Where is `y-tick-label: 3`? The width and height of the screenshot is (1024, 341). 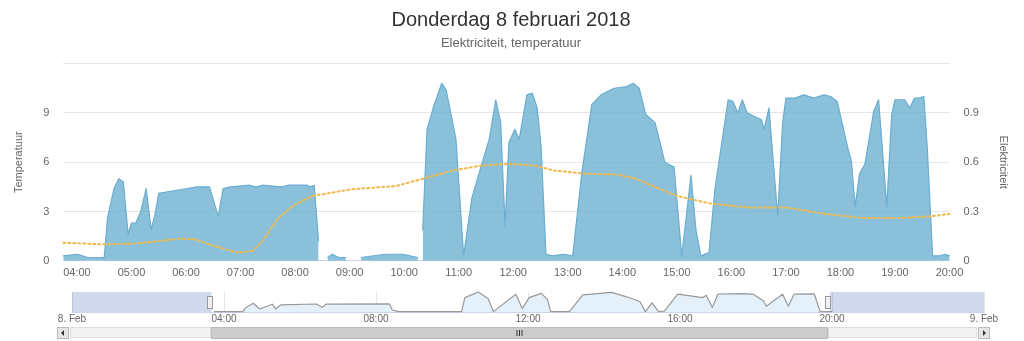
y-tick-label: 3 is located at coordinates (46, 210).